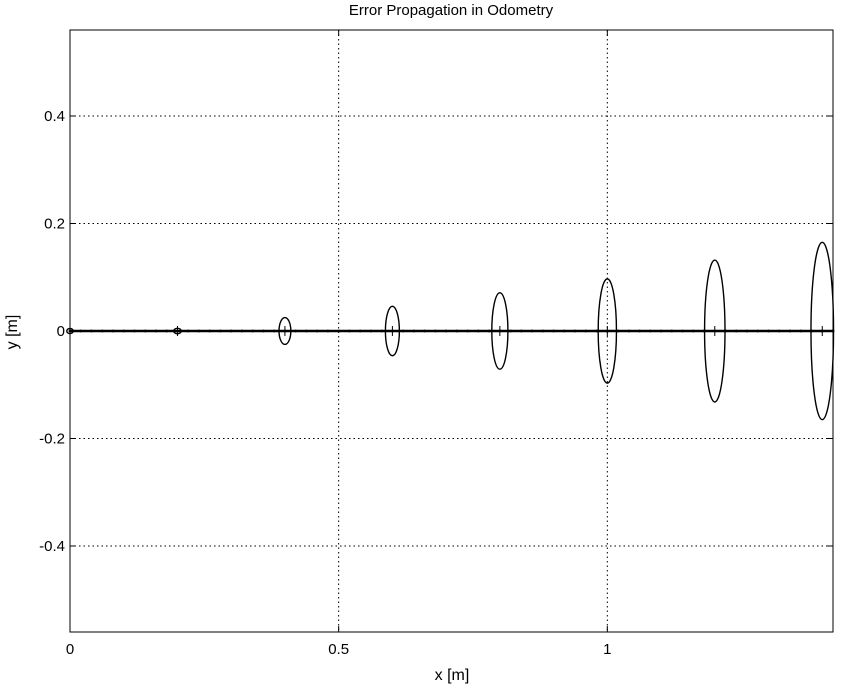 The width and height of the screenshot is (845, 686). What do you see at coordinates (70, 649) in the screenshot?
I see `x-tick-label: 0` at bounding box center [70, 649].